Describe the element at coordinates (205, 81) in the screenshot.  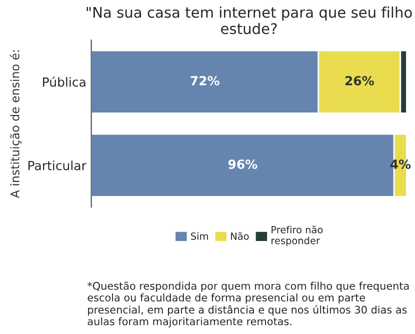
I see `data-label: 72%` at that location.